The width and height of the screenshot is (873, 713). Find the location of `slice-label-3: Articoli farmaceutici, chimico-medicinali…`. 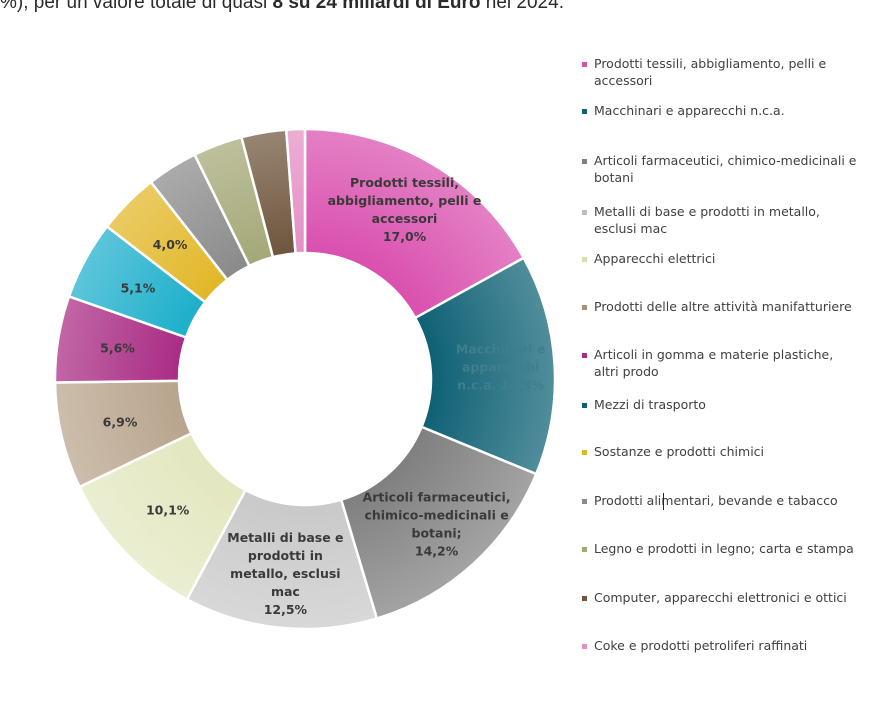

slice-label-3: Articoli farmaceutici, chimico-medicinali… is located at coordinates (437, 523).